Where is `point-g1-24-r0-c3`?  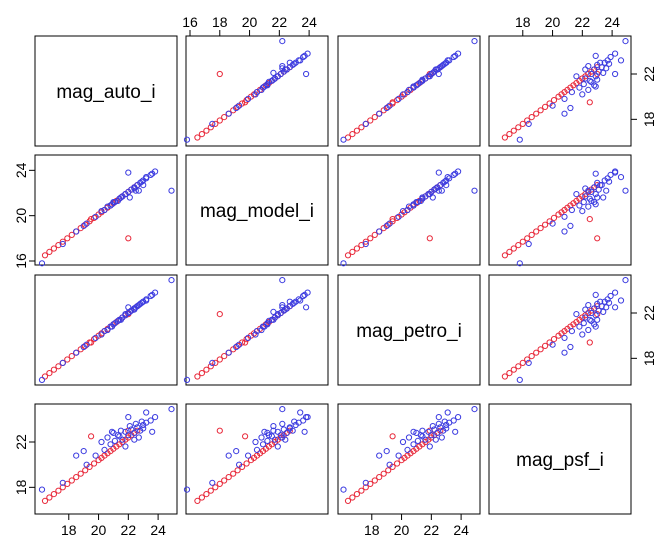 point-g1-24-r0-c3 is located at coordinates (588, 90).